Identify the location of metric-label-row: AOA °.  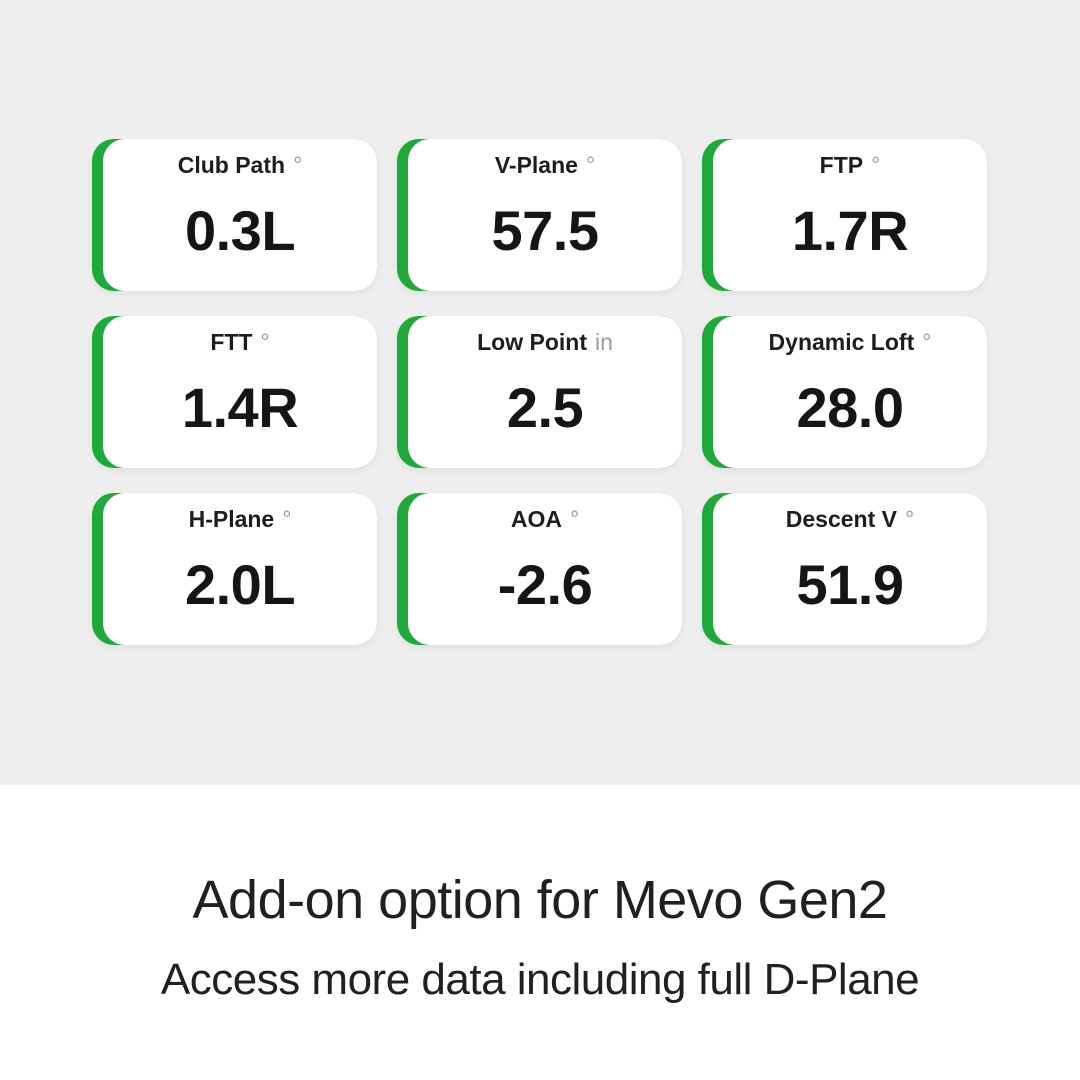
(545, 512).